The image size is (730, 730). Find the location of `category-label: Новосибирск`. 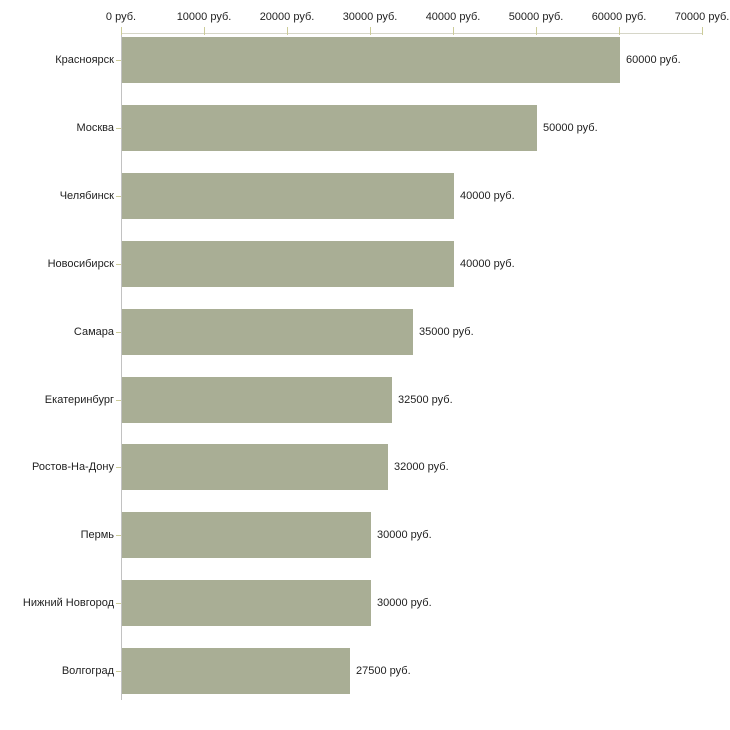

category-label: Новосибирск is located at coordinates (80, 264).